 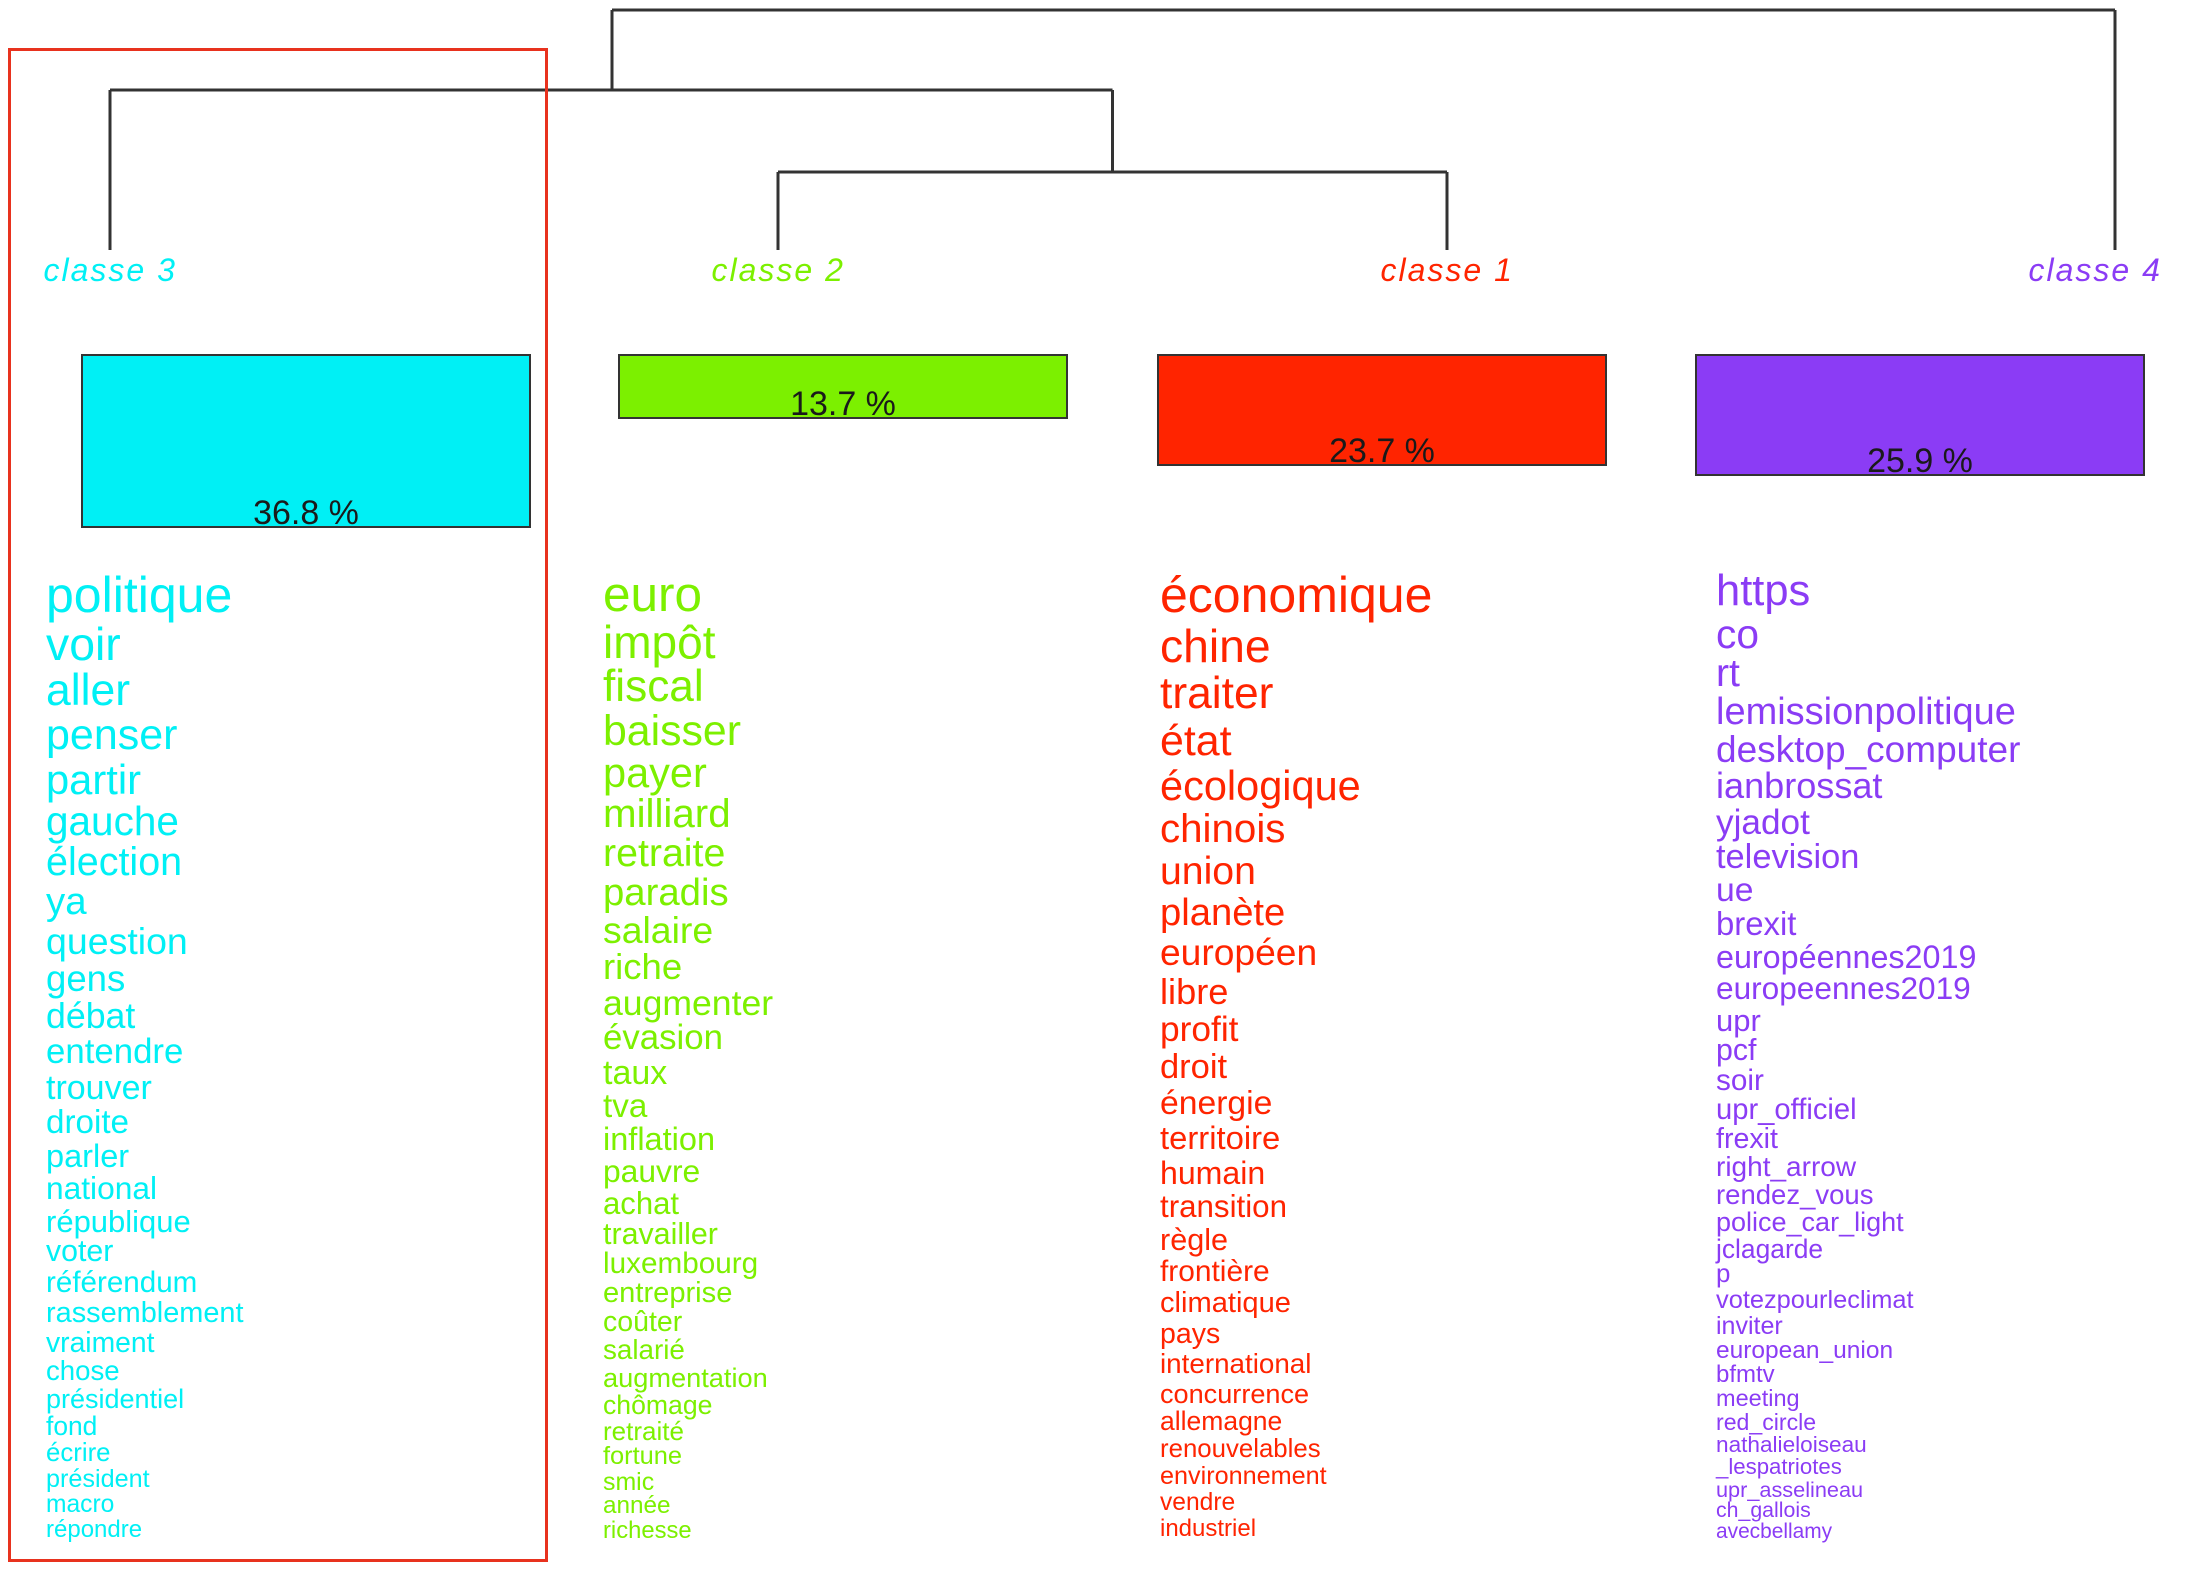 I want to click on percent-bar-classe-2: 13.7 %, so click(x=843, y=388).